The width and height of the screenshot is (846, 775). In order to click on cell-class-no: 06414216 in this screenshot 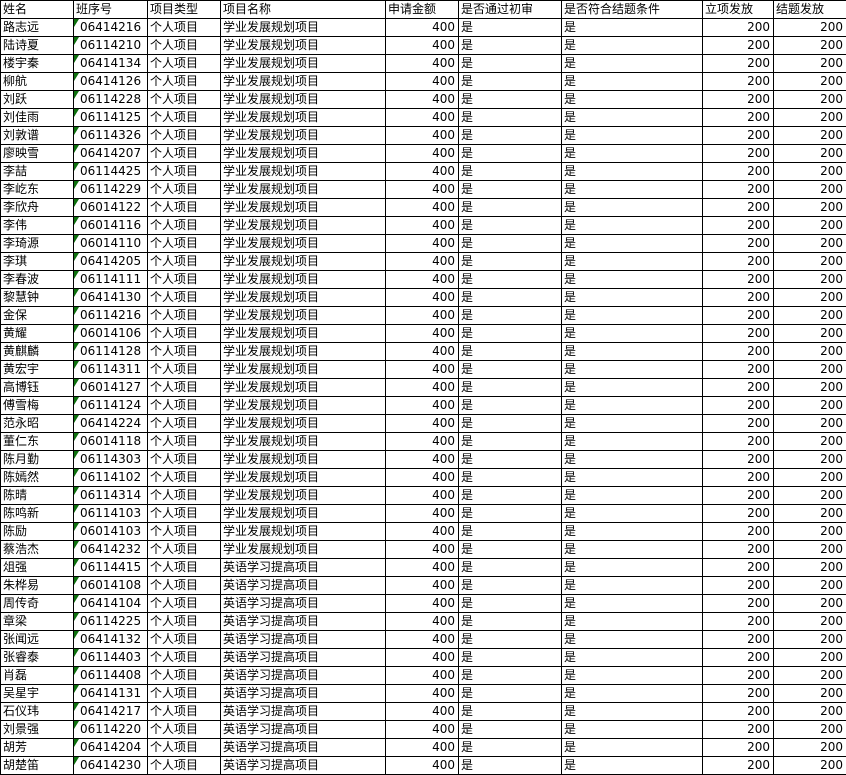, I will do `click(110, 27)`.